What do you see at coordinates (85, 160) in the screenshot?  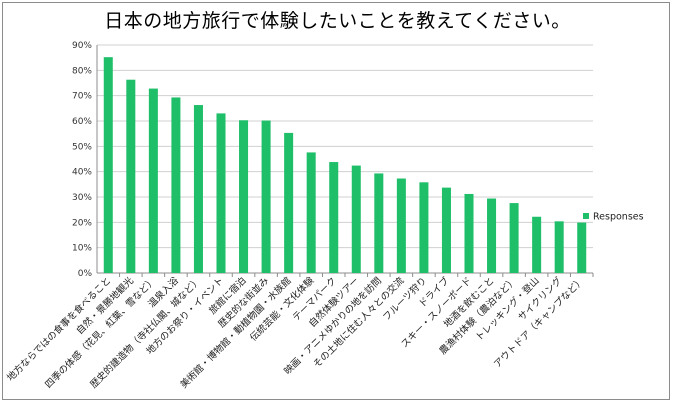 I see `y-axis: 0% 10% 20% 30% 40% 50% 60% 70% 80% 90%` at bounding box center [85, 160].